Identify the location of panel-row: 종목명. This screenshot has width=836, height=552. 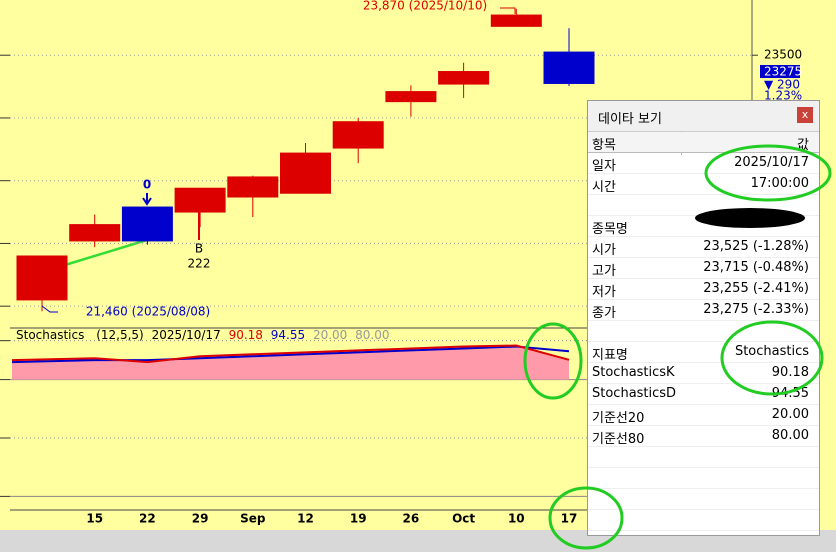
(703, 226).